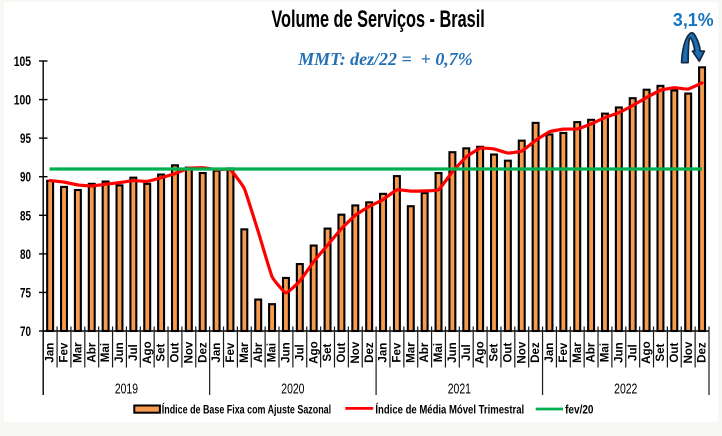 The width and height of the screenshot is (722, 436). What do you see at coordinates (693, 20) in the screenshot?
I see `svg-text: 3,1%` at bounding box center [693, 20].